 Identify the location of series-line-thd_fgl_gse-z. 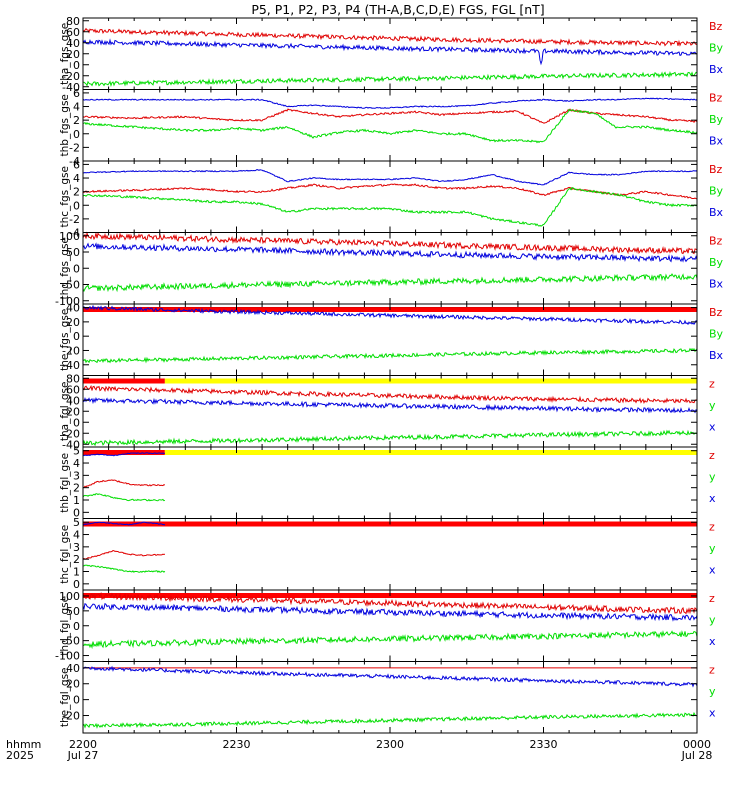
(390, 603).